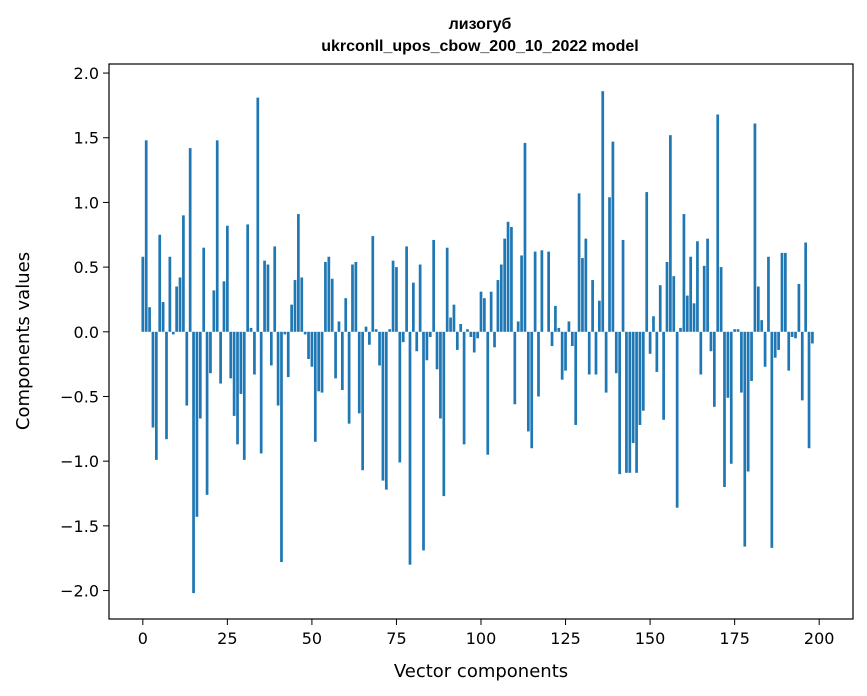  I want to click on y-tick-label: −2.0, so click(79, 591).